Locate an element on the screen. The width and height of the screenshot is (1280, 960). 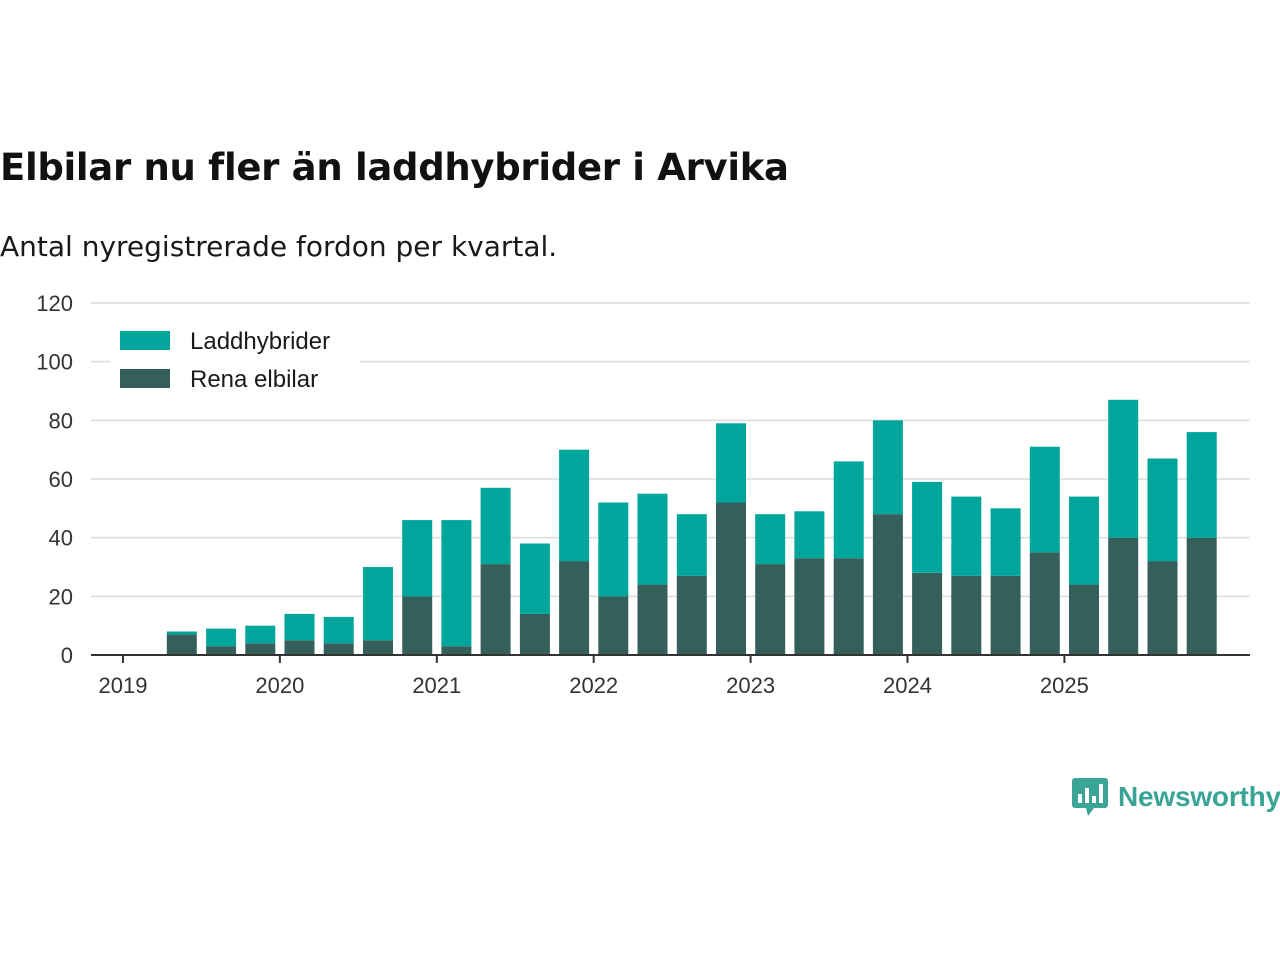
bar-rena-elbilar-2025-Q1 is located at coordinates (1084, 619).